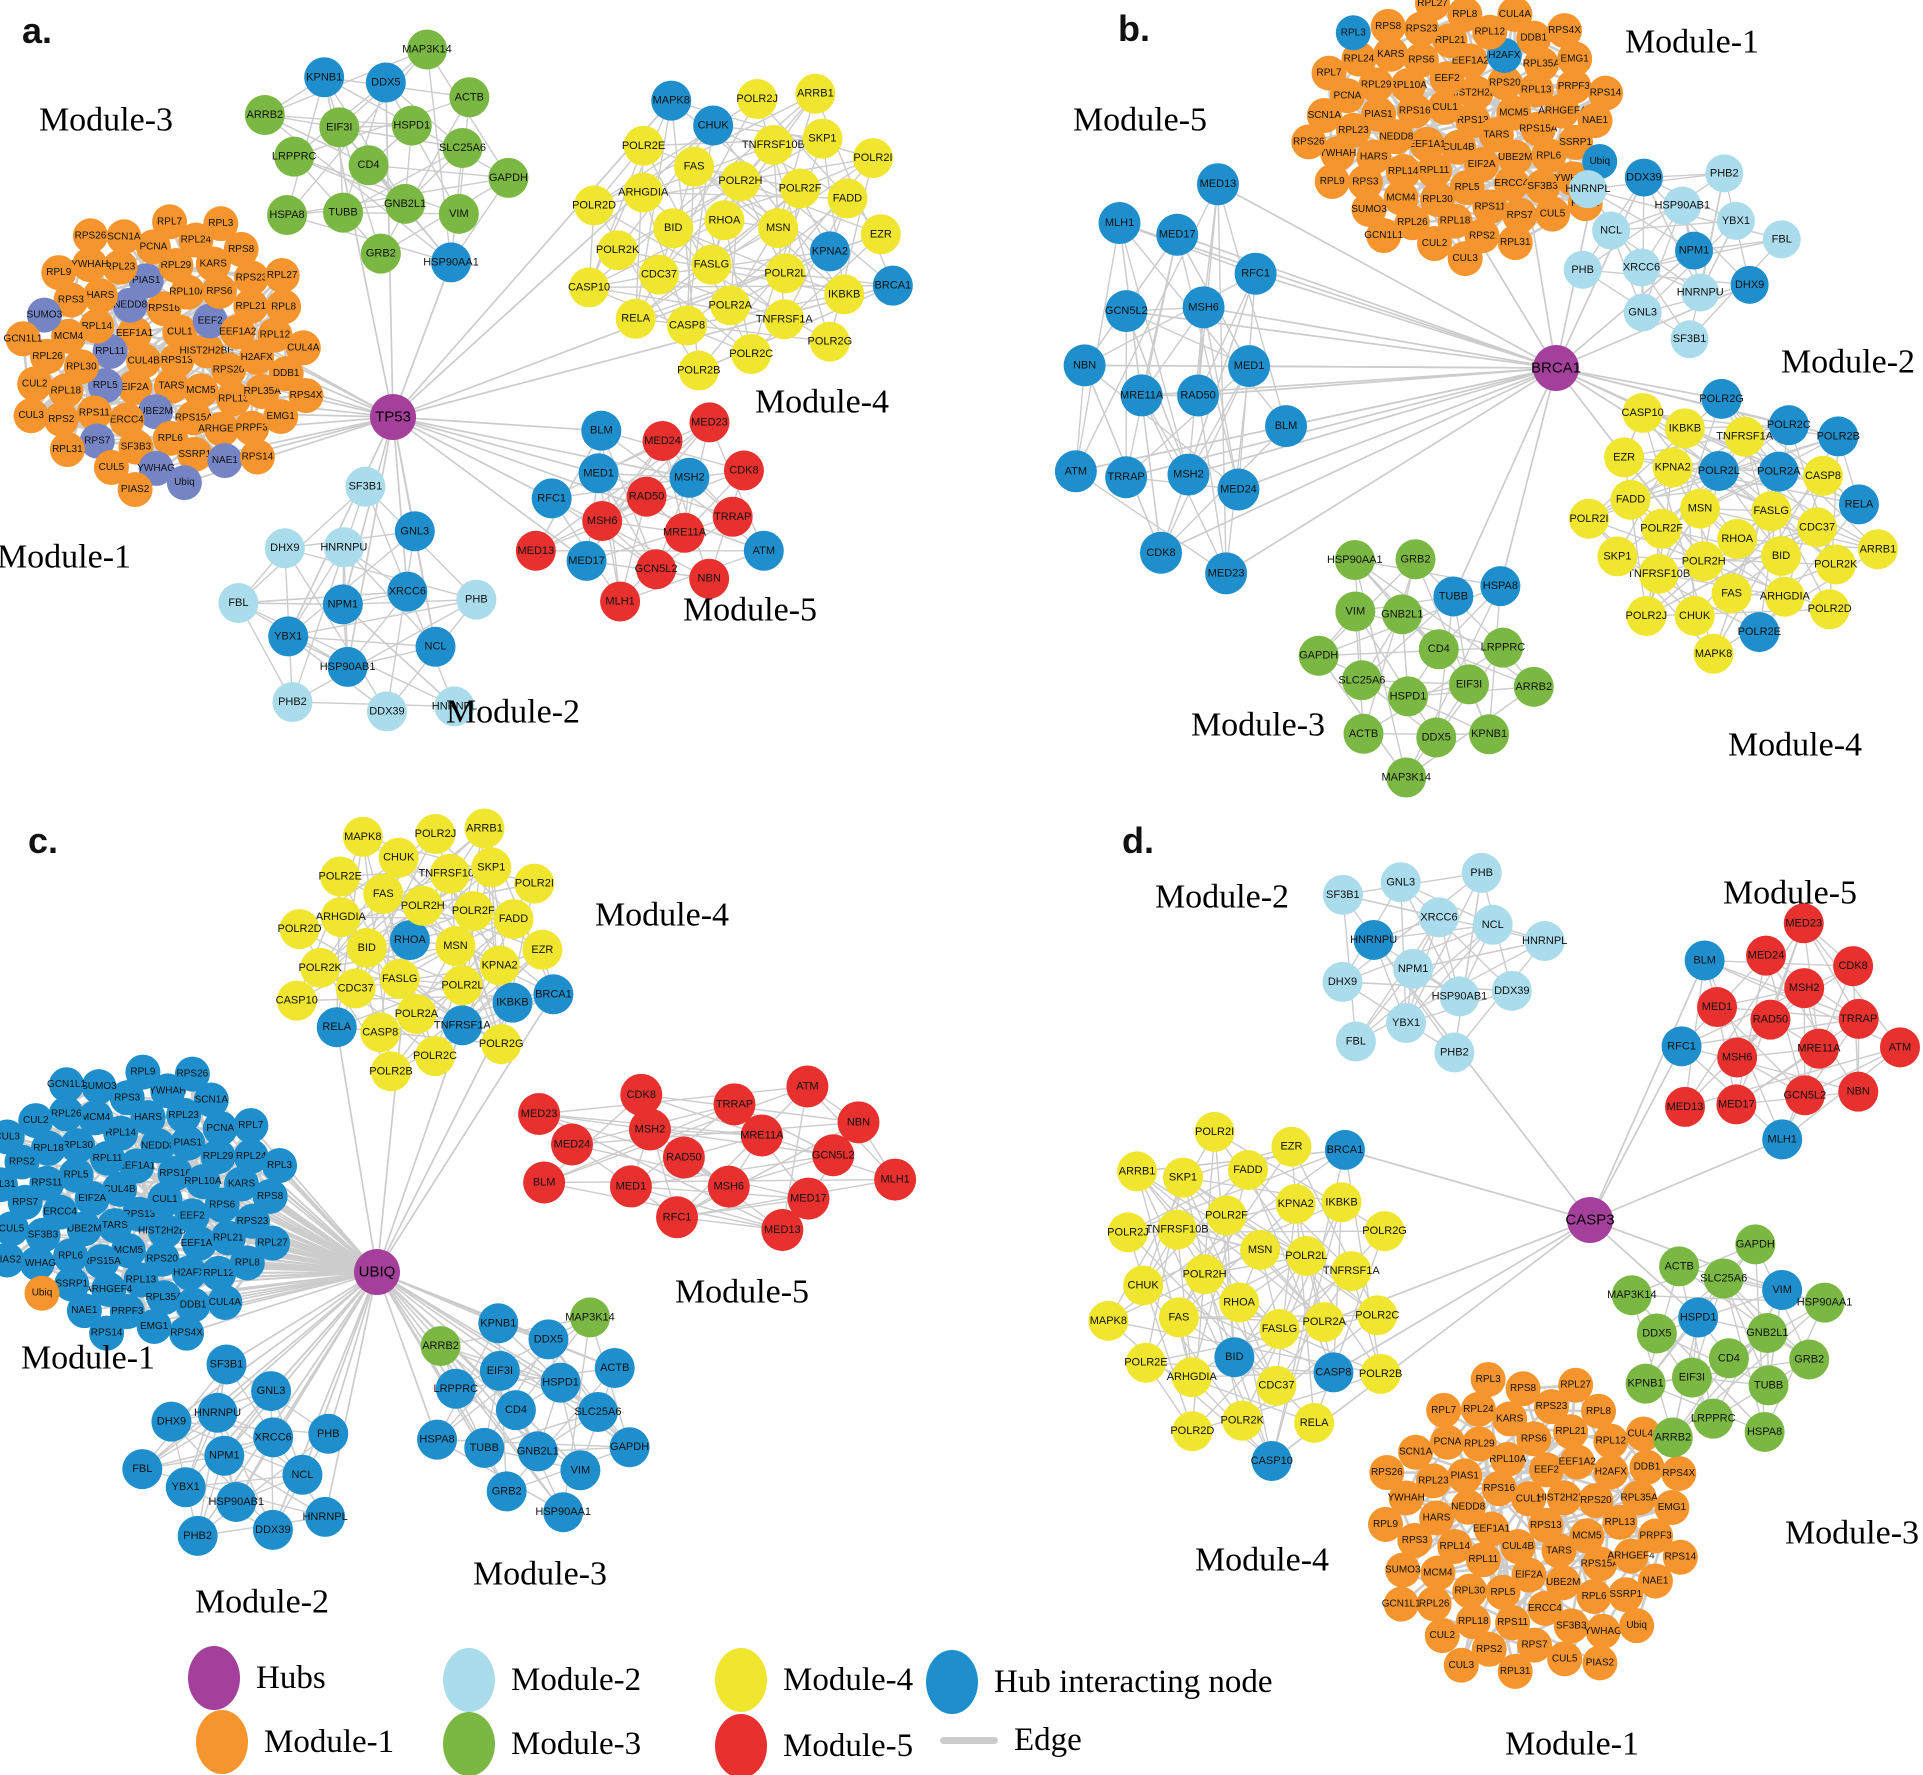 This screenshot has height=1775, width=1923. I want to click on node-label: CDK8, so click(743, 471).